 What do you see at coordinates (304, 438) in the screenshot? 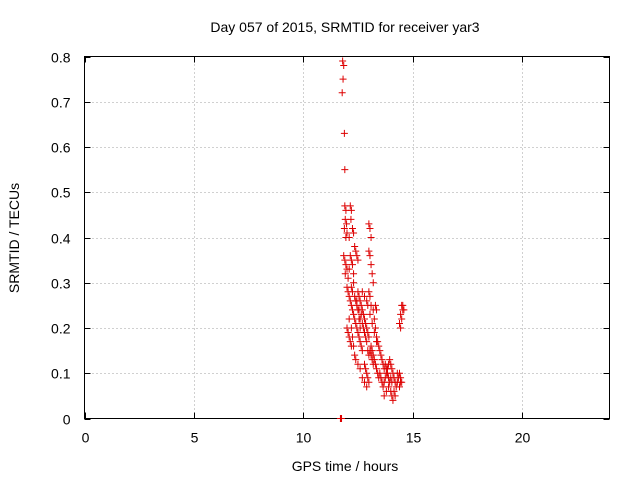
I see `x-tick-label: 10` at bounding box center [304, 438].